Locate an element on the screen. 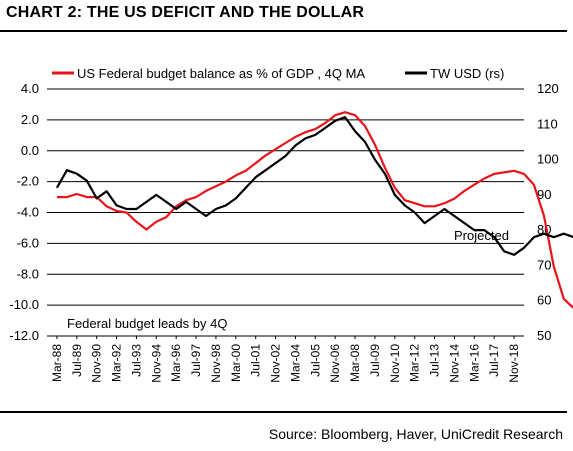 This screenshot has height=451, width=573. y-left-tick-label: 2.0 is located at coordinates (30, 119).